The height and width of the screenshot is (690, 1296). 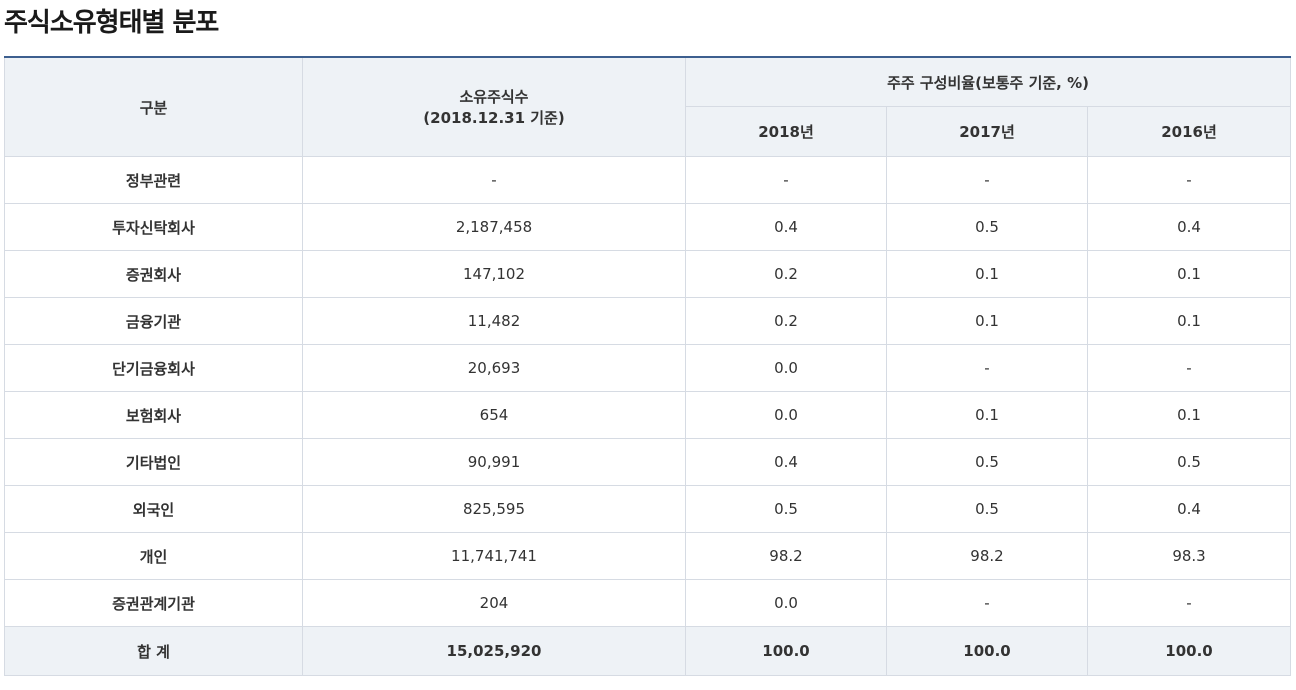 What do you see at coordinates (786, 180) in the screenshot?
I see `row-ratio-2018: -` at bounding box center [786, 180].